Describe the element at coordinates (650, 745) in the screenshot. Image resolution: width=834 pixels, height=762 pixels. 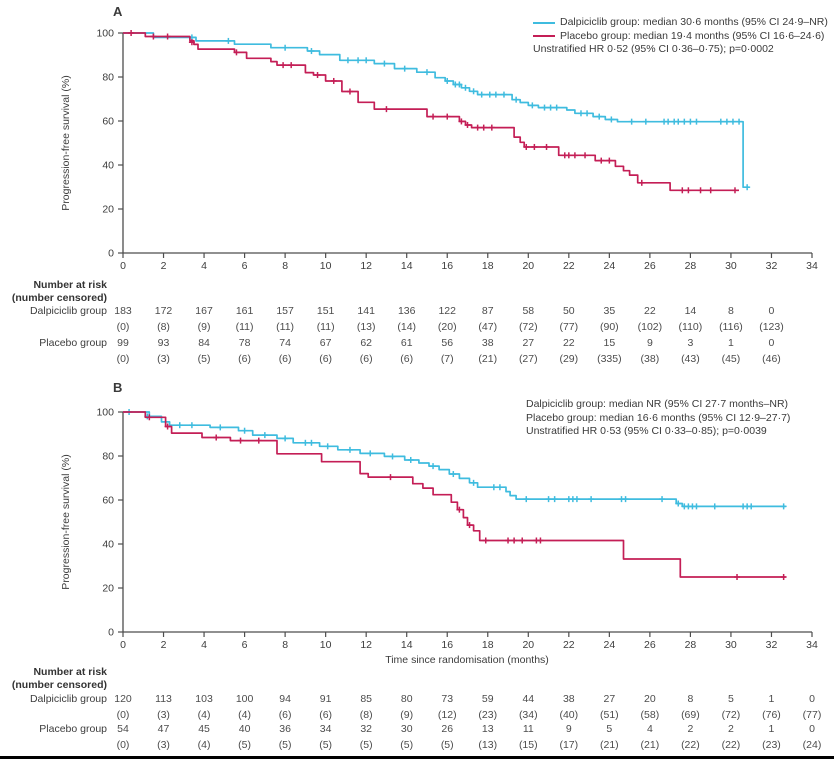
I see `risk-censored-cell: (21)` at that location.